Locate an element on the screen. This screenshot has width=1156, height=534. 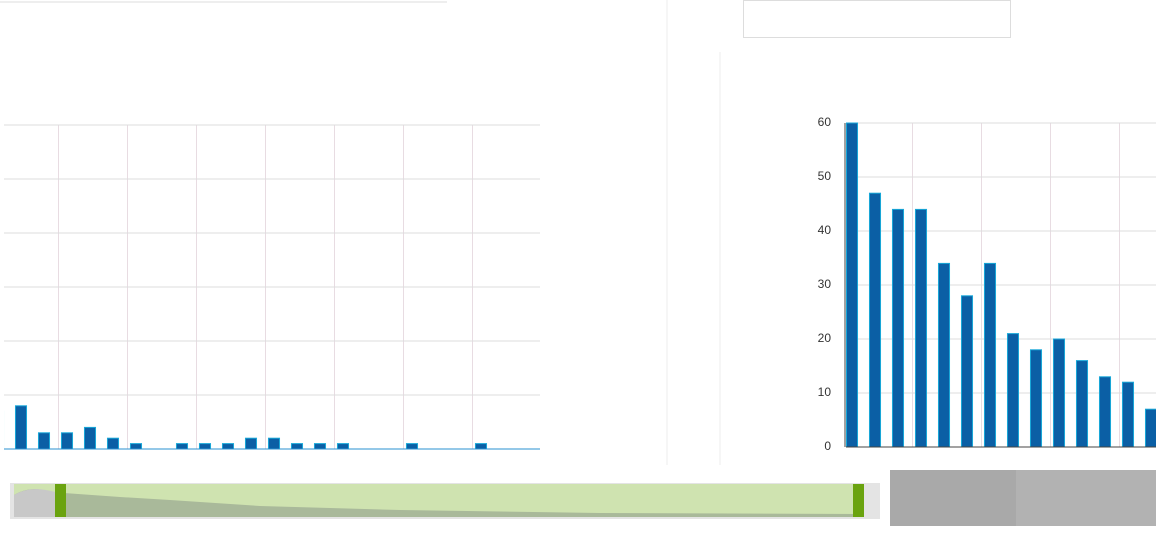
y-tick-label: 20 is located at coordinates (825, 338).